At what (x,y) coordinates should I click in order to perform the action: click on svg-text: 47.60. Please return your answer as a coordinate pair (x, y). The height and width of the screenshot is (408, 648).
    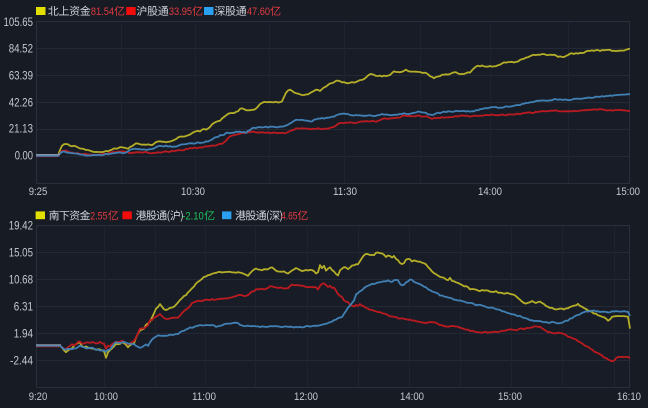
    Looking at the image, I should click on (258, 12).